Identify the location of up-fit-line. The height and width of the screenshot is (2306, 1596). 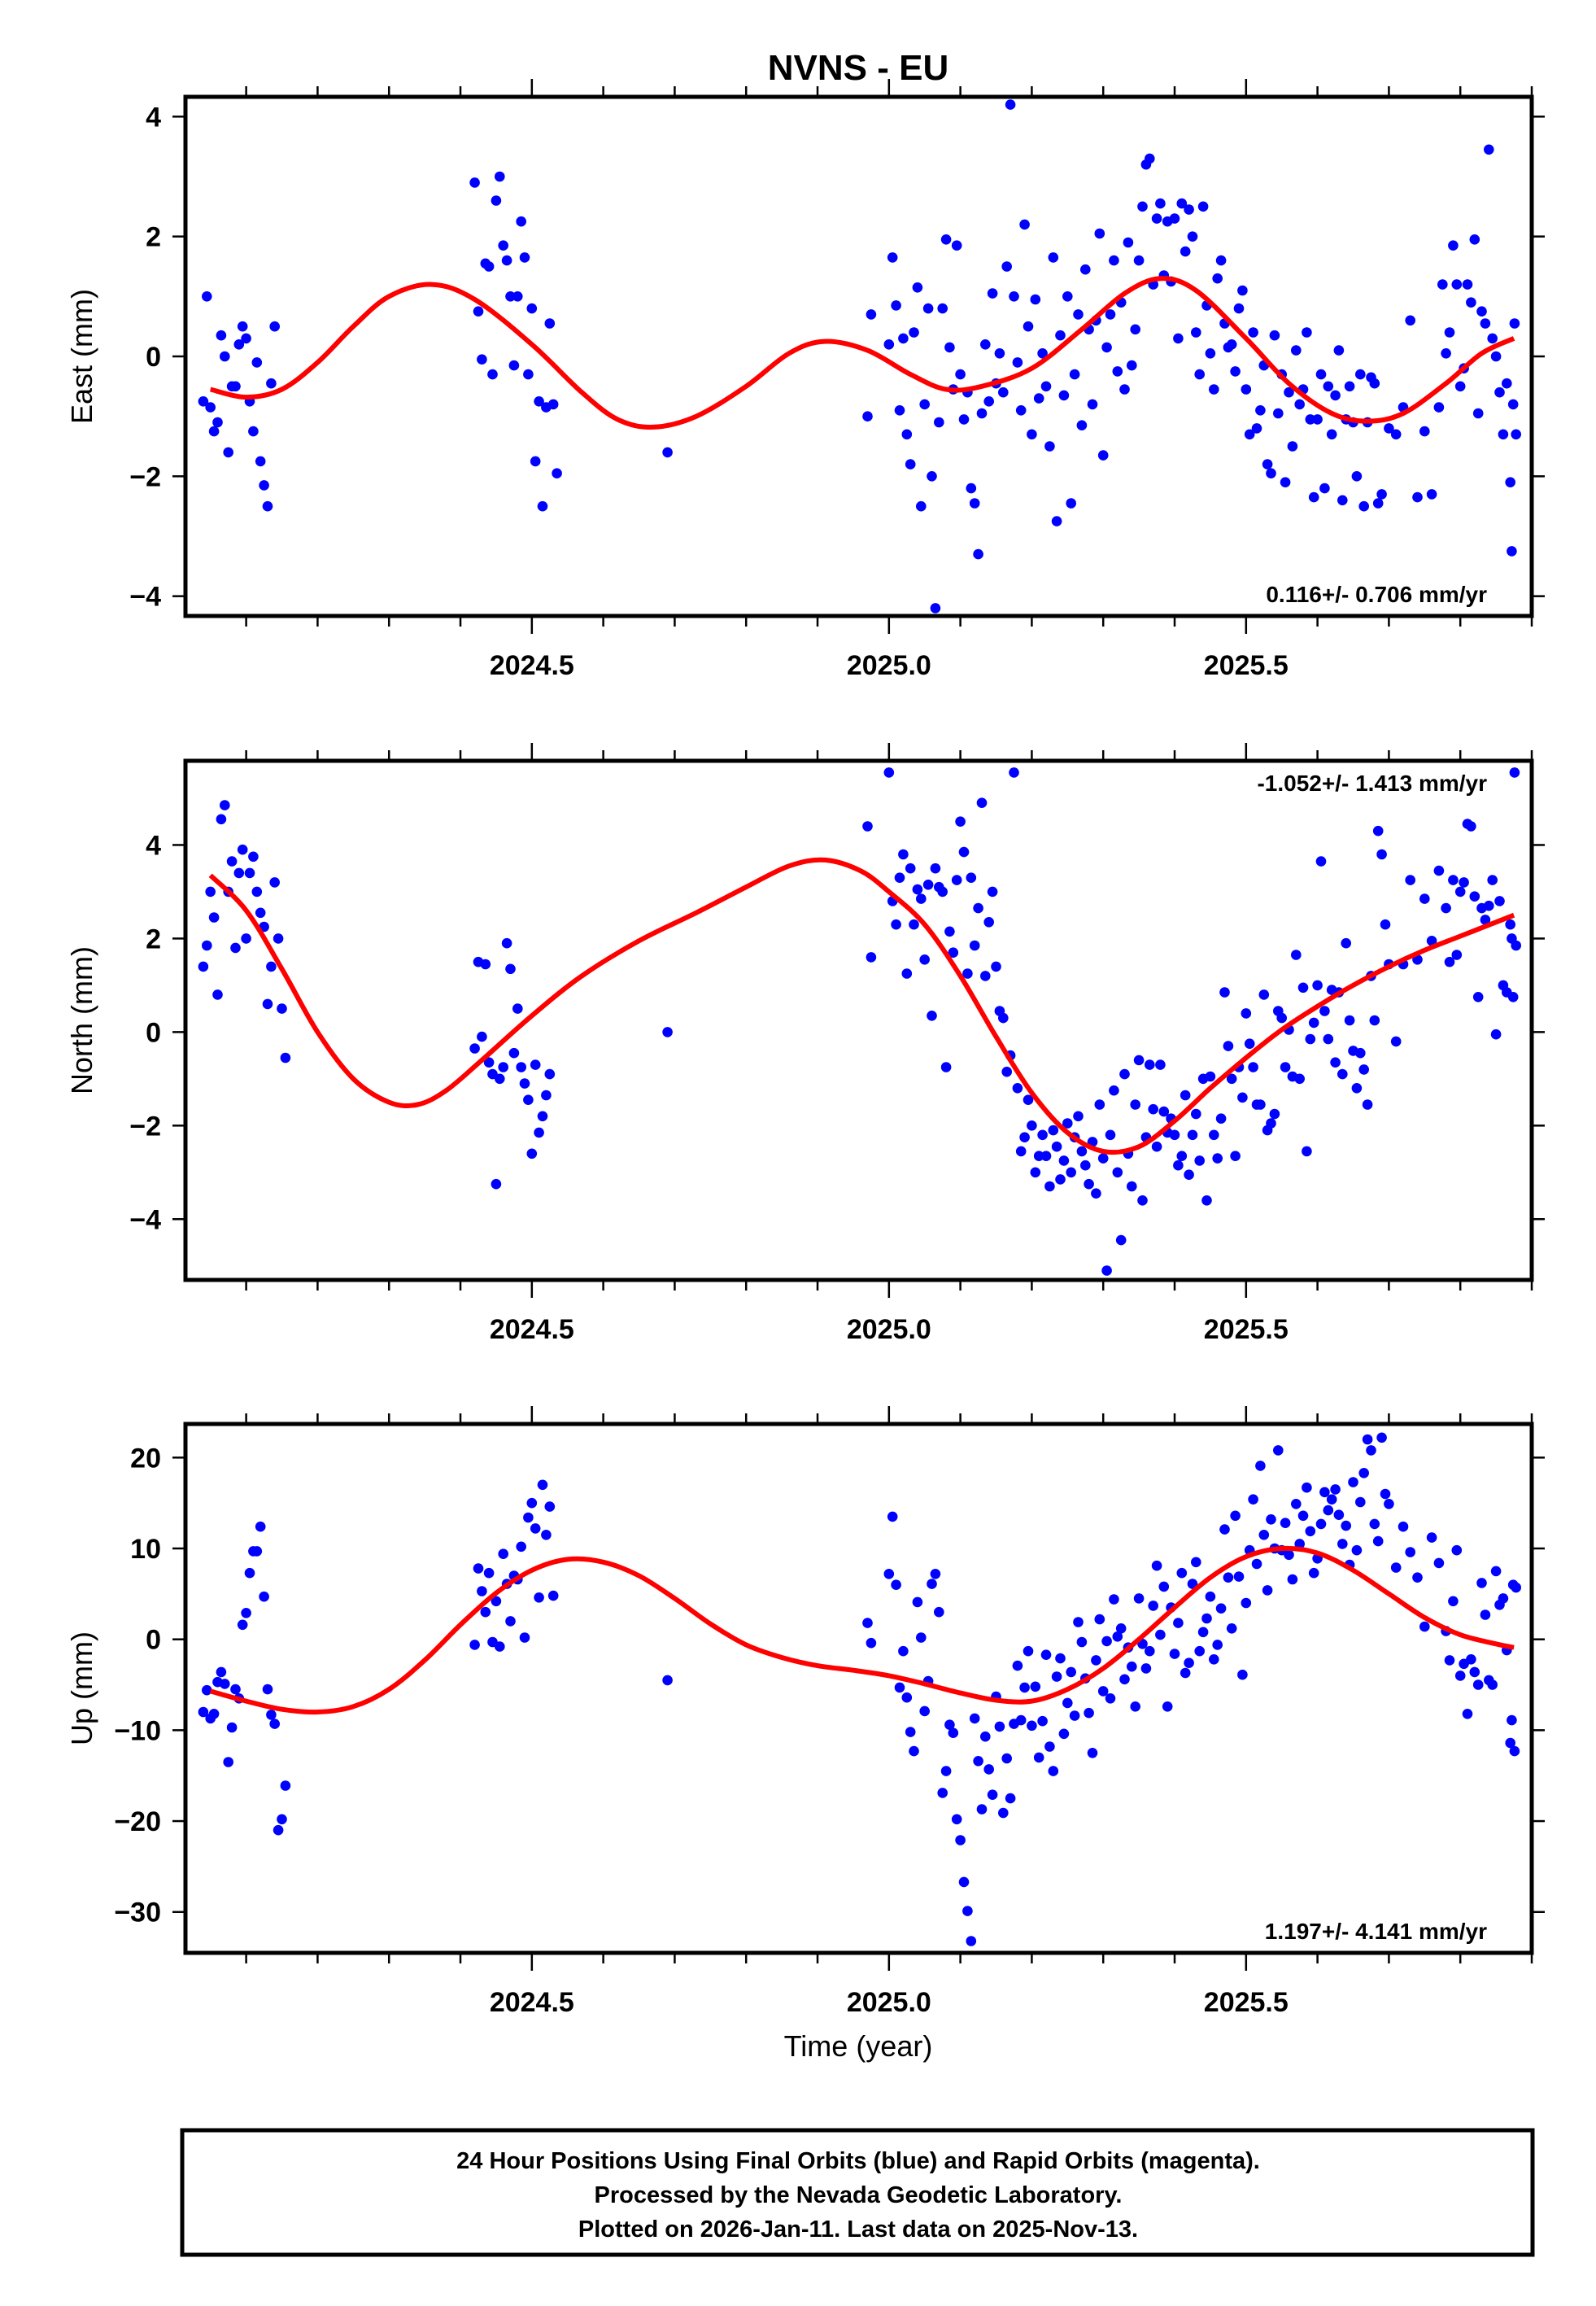
(862, 1630).